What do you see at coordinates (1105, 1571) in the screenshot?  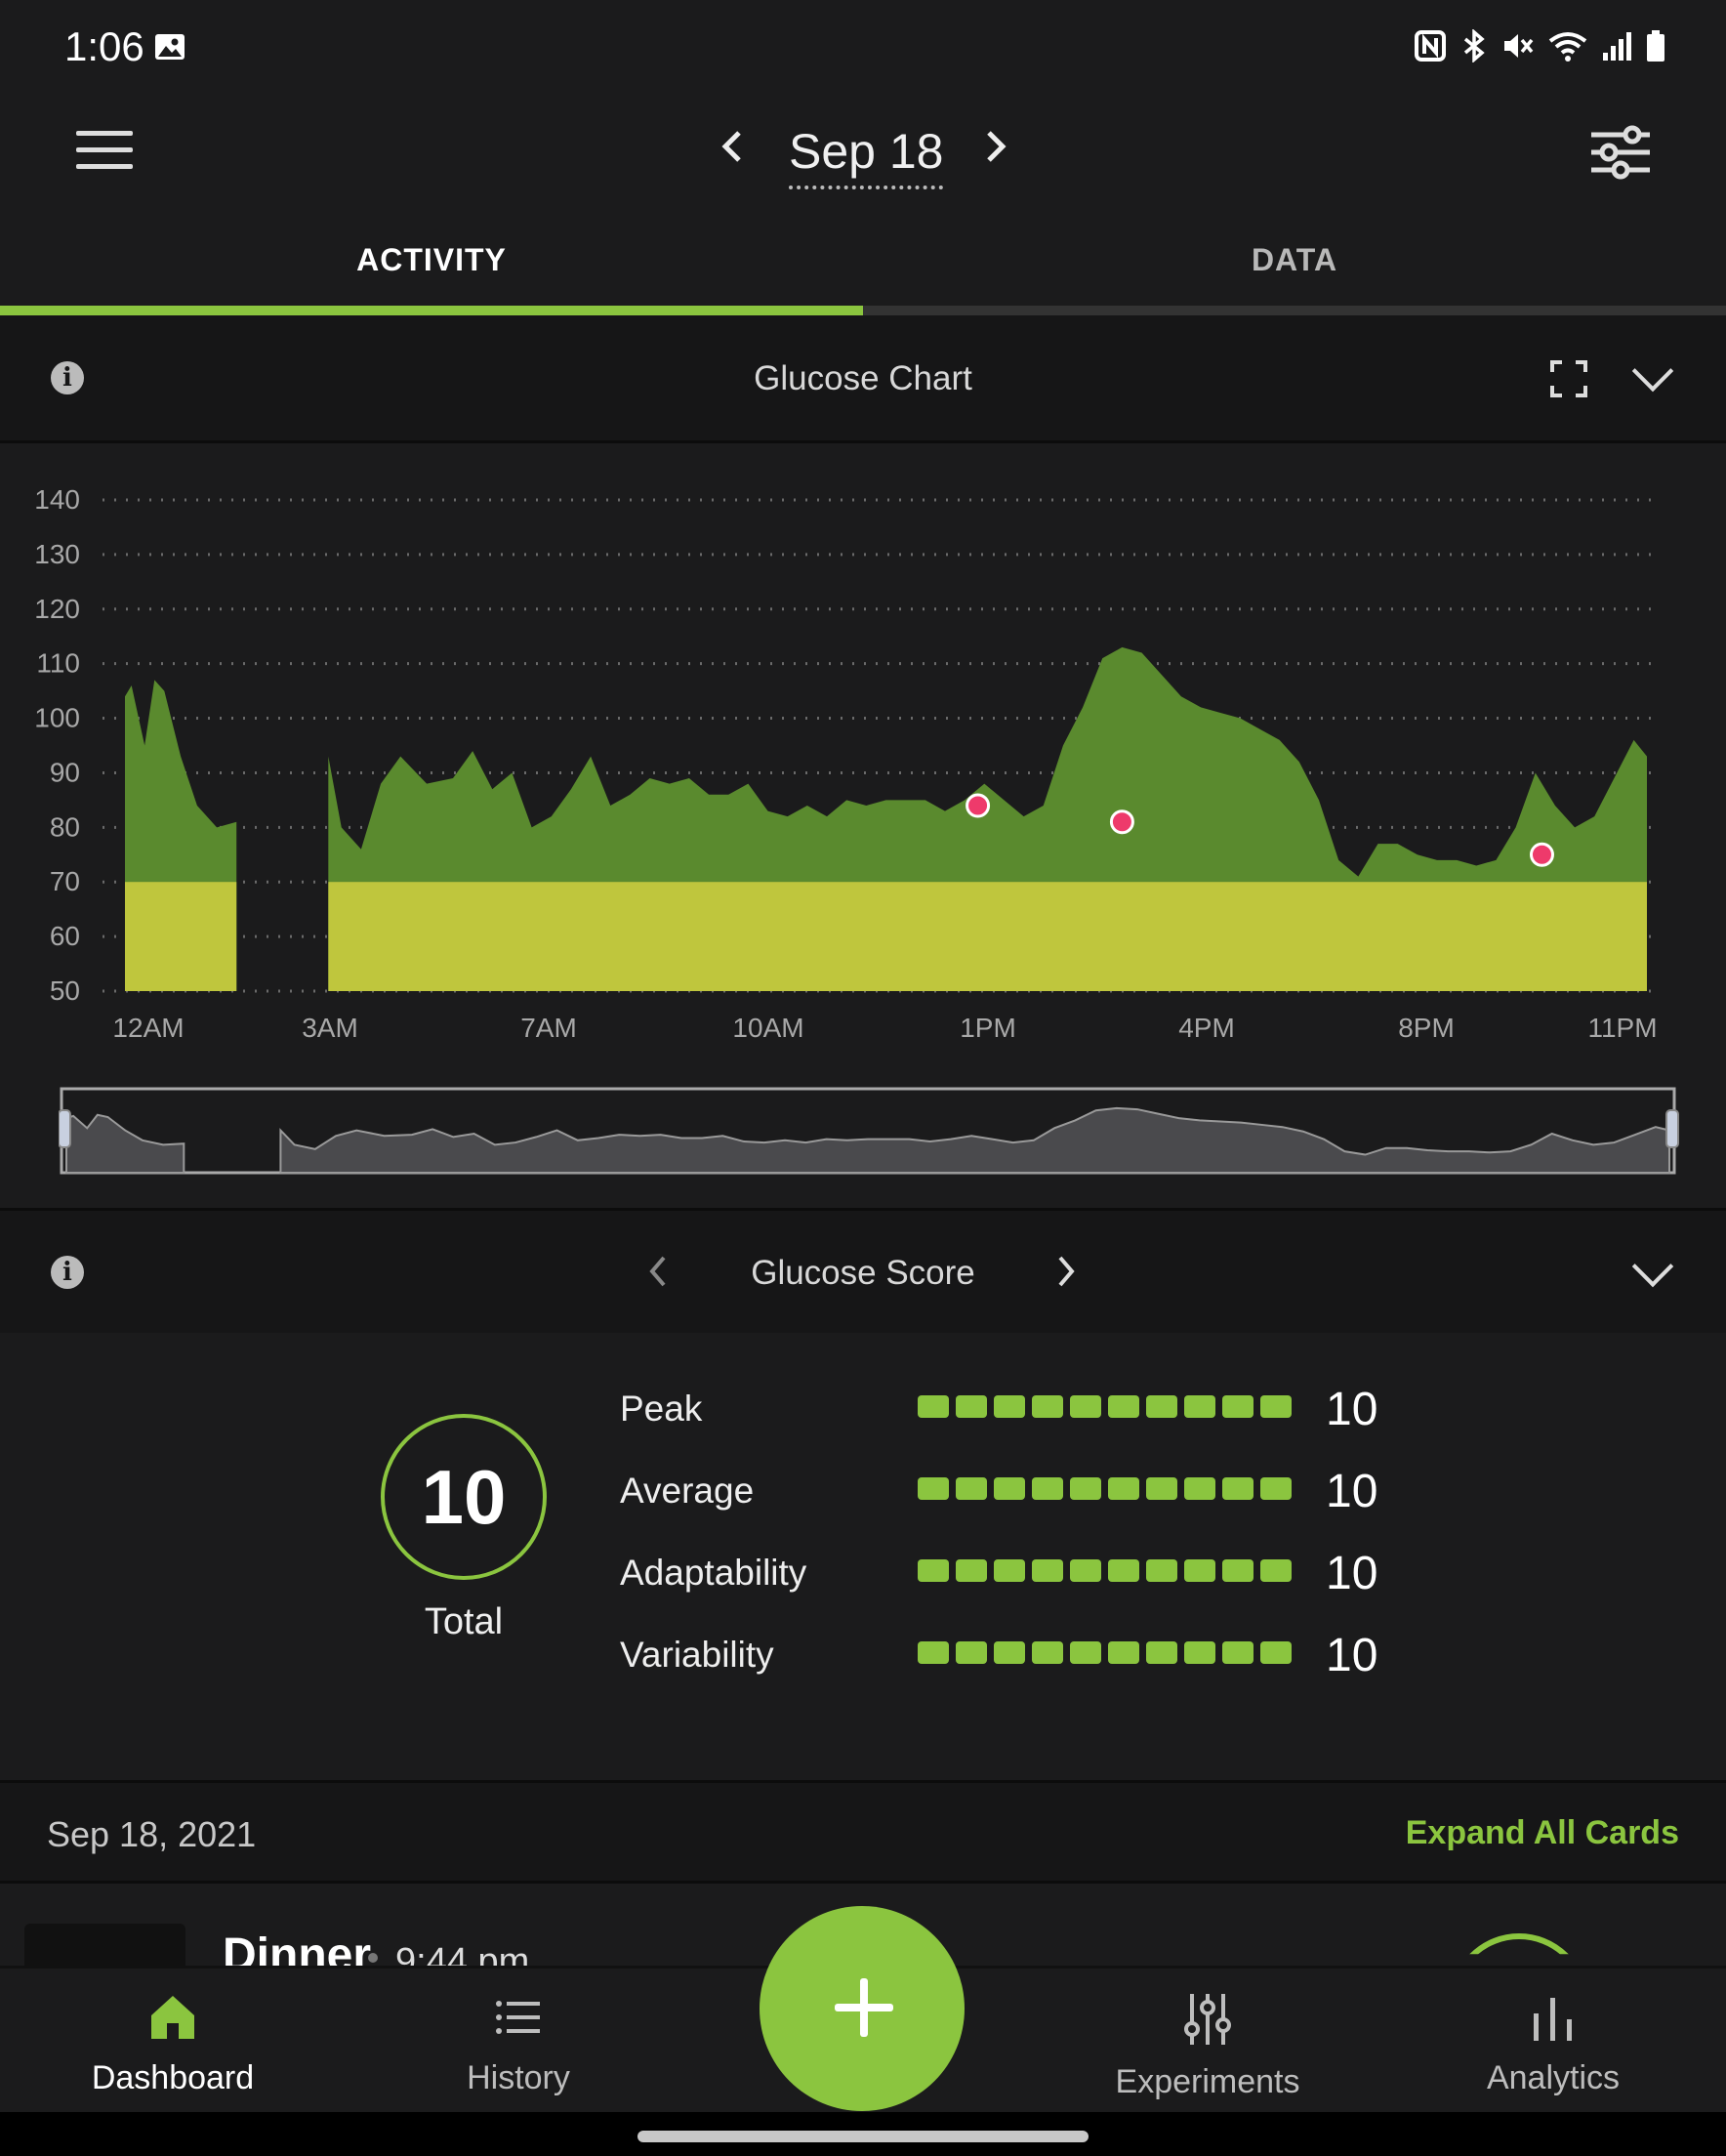 I see `metric-bar-adaptability` at bounding box center [1105, 1571].